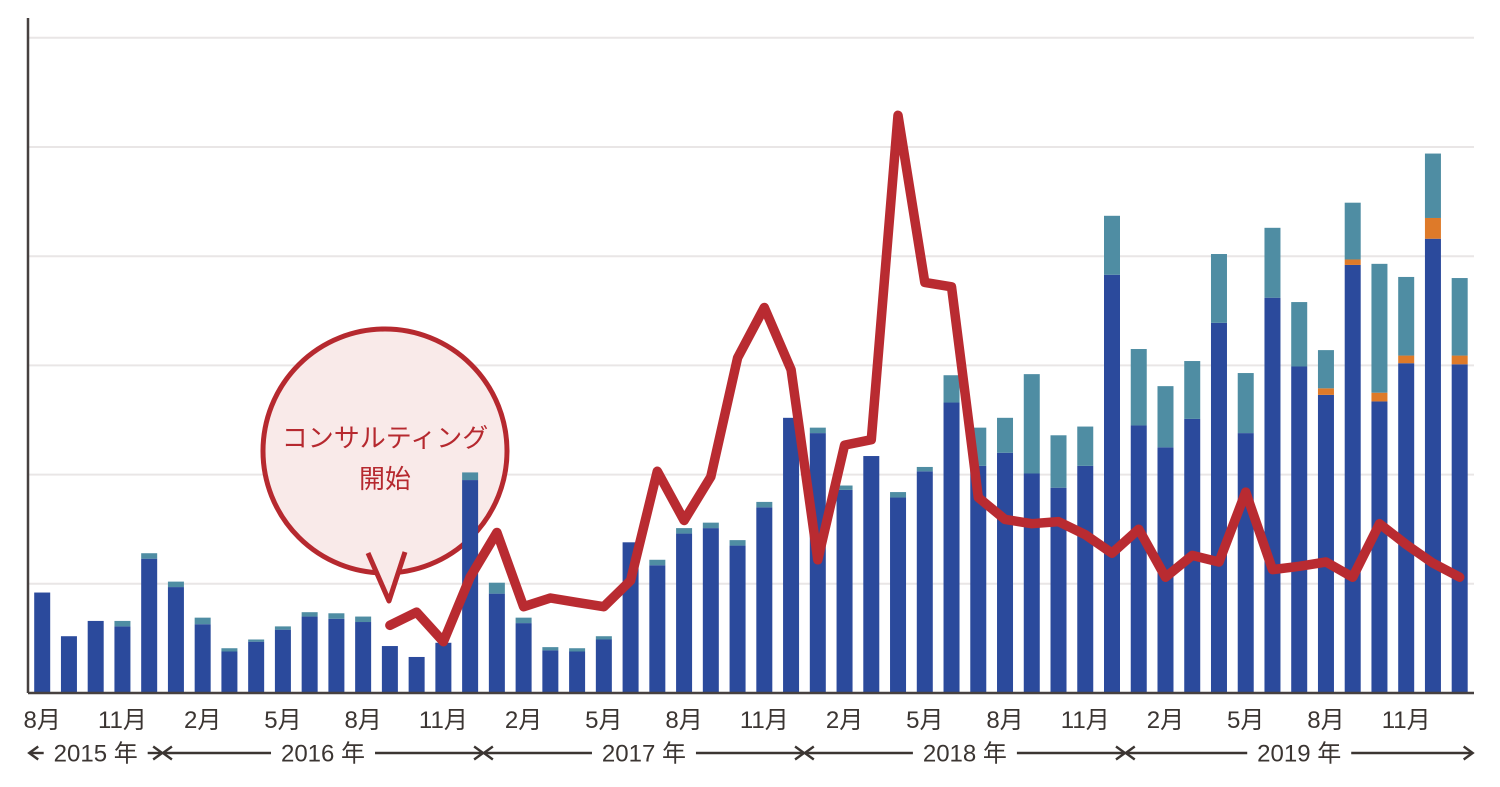 The width and height of the screenshot is (1500, 787). Describe the element at coordinates (965, 754) in the screenshot. I see `year-band-label: 2018 年` at that location.